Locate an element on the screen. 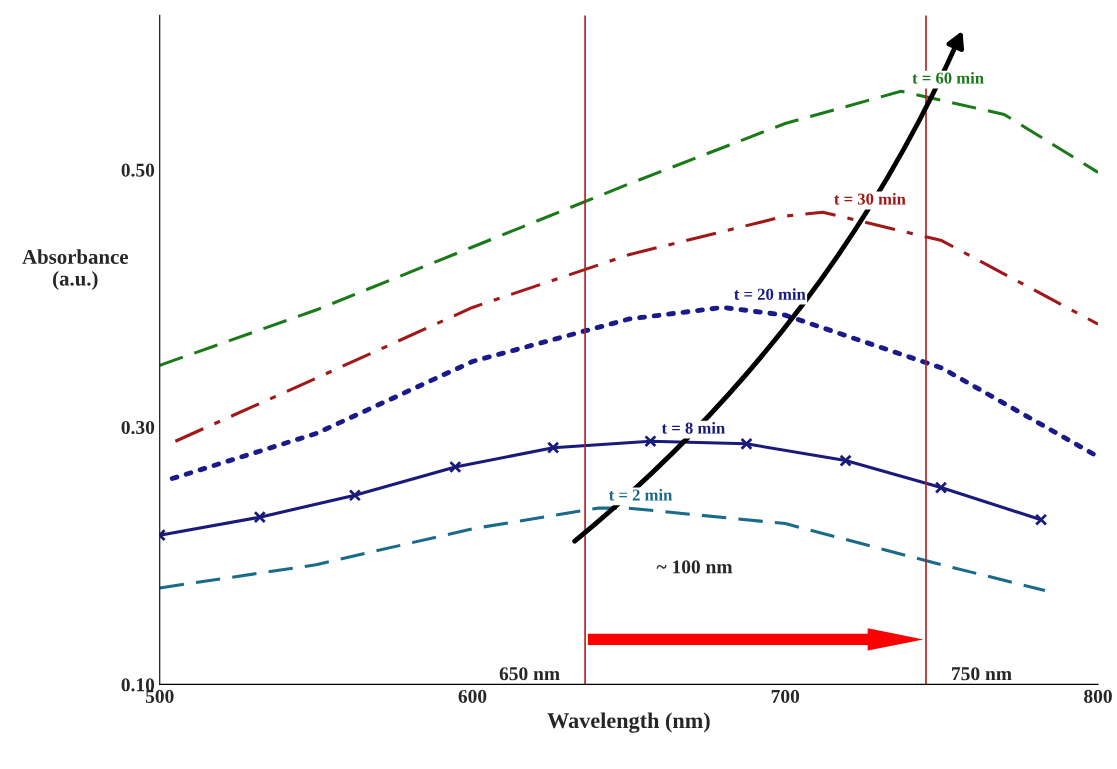  annotation: ~ 100 nm is located at coordinates (694, 567).